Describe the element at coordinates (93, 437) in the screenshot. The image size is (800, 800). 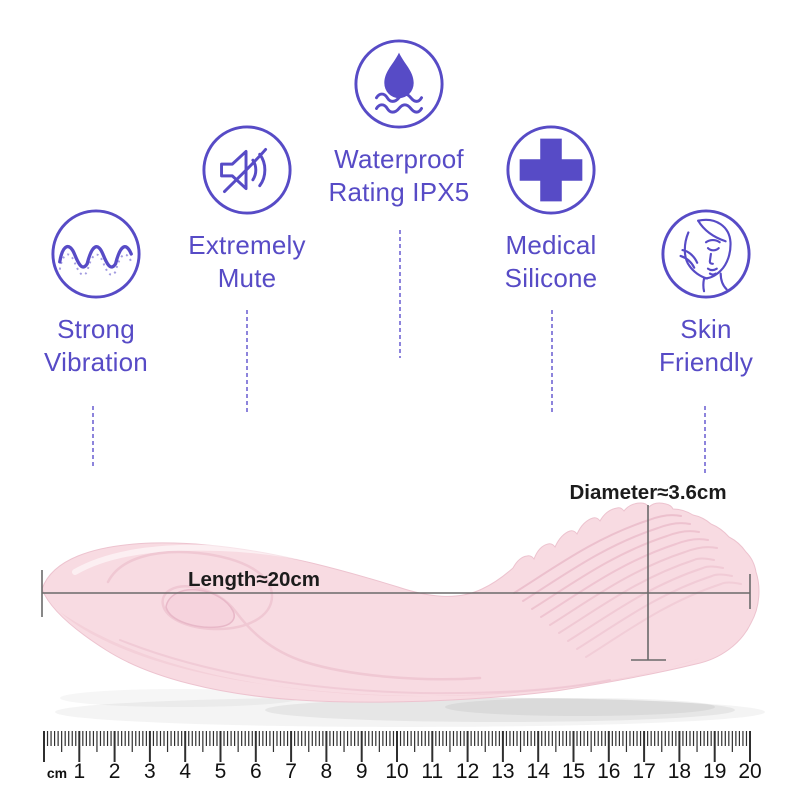
I see `connector-dotted-line-vibration` at that location.